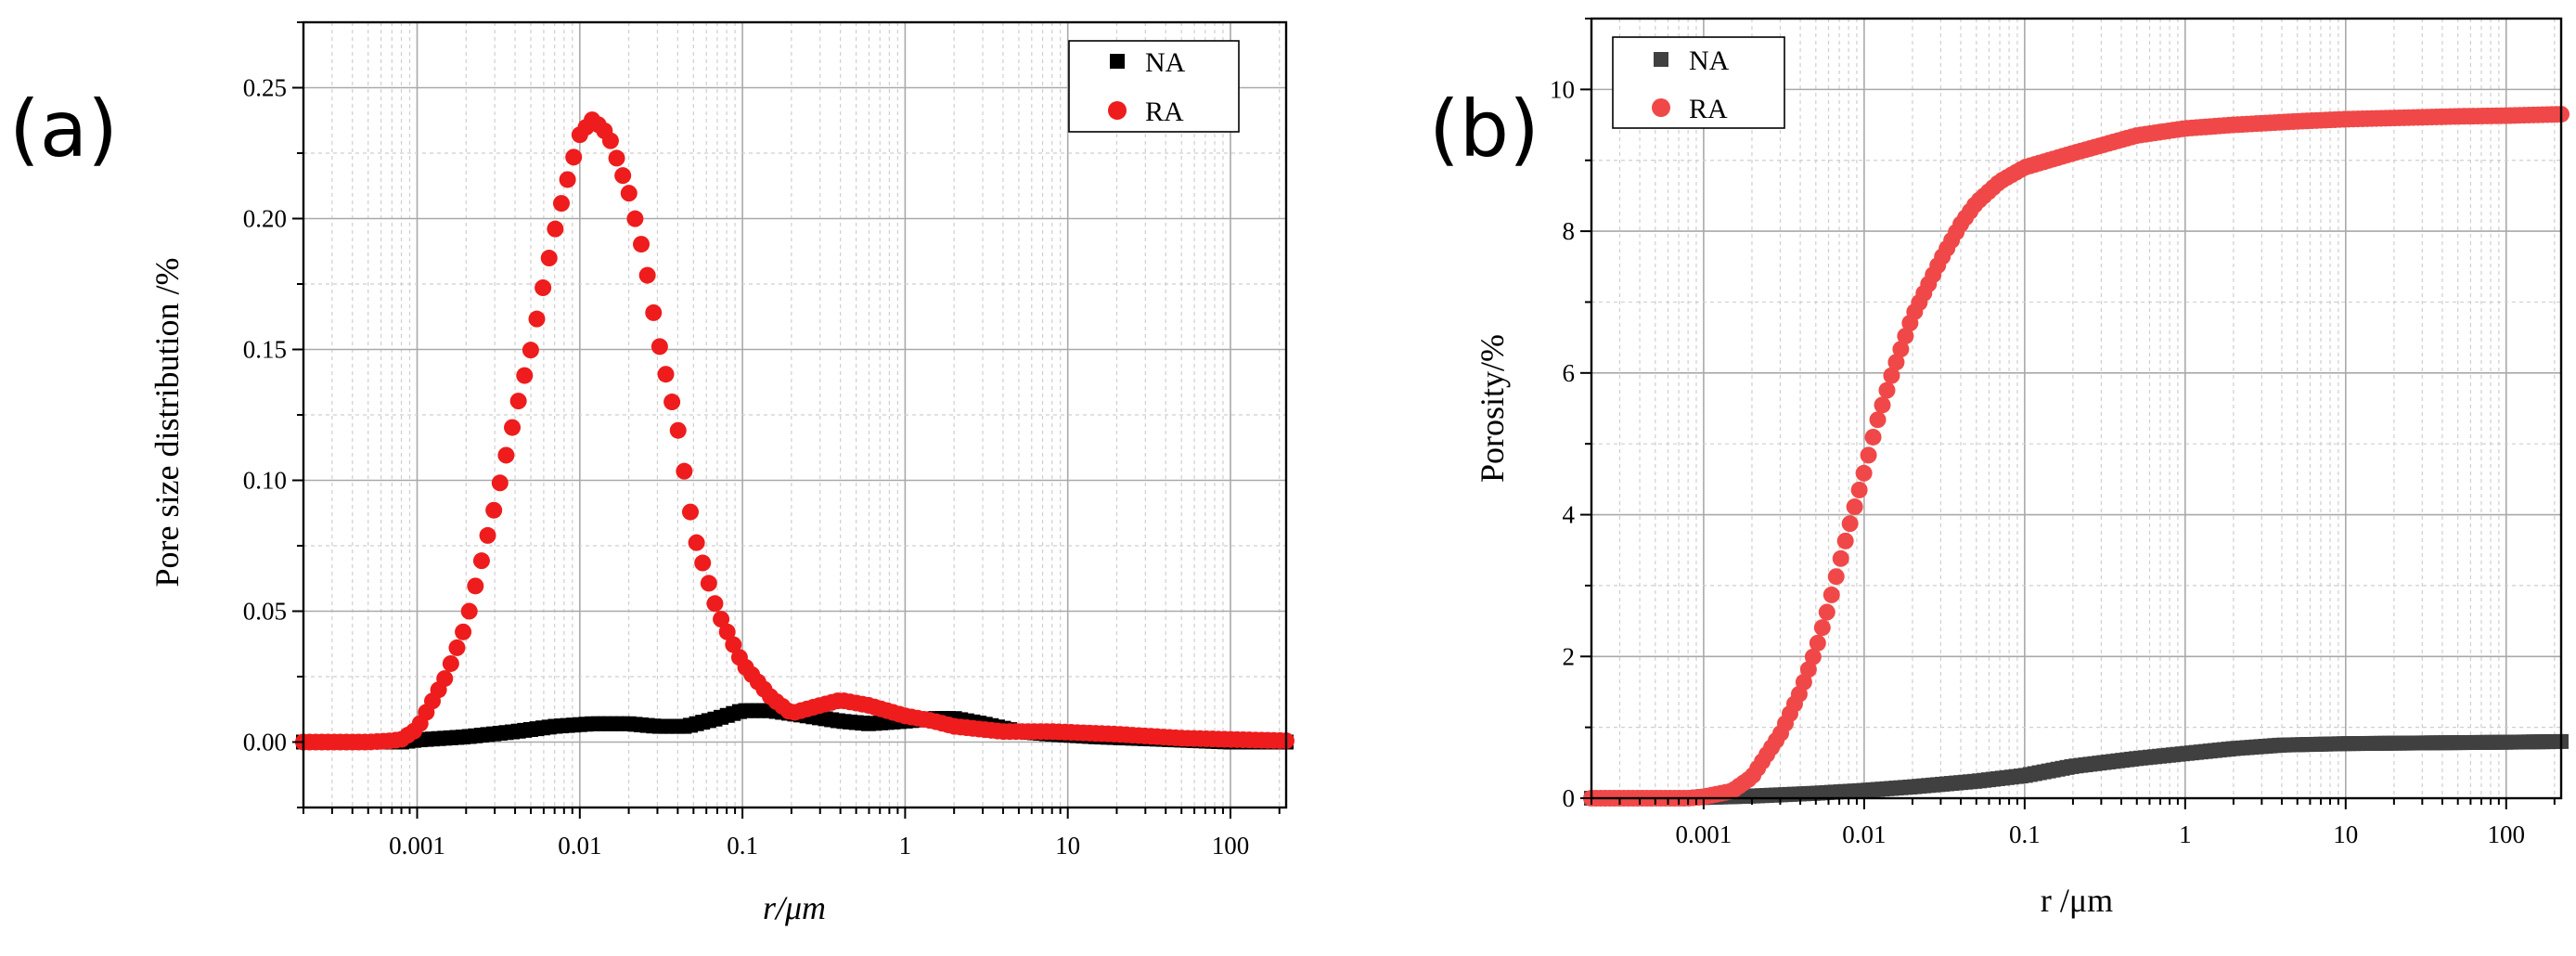  Describe the element at coordinates (1484, 129) in the screenshot. I see `panel-b-label: (b)` at that location.